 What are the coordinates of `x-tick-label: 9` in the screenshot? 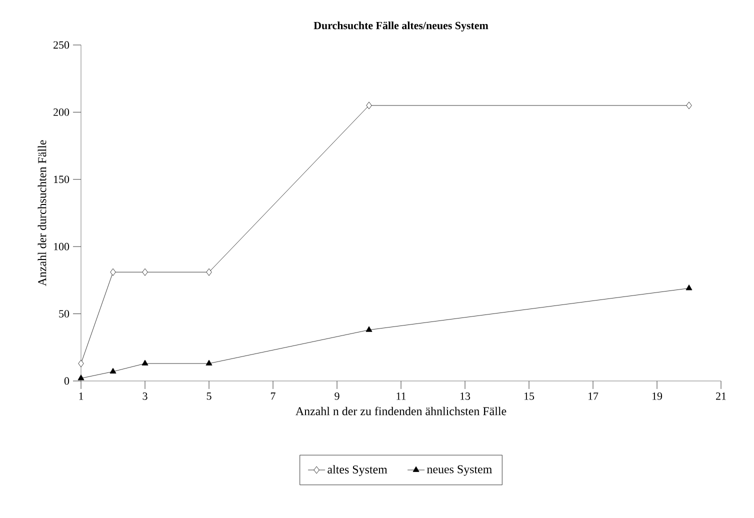 It's located at (337, 396).